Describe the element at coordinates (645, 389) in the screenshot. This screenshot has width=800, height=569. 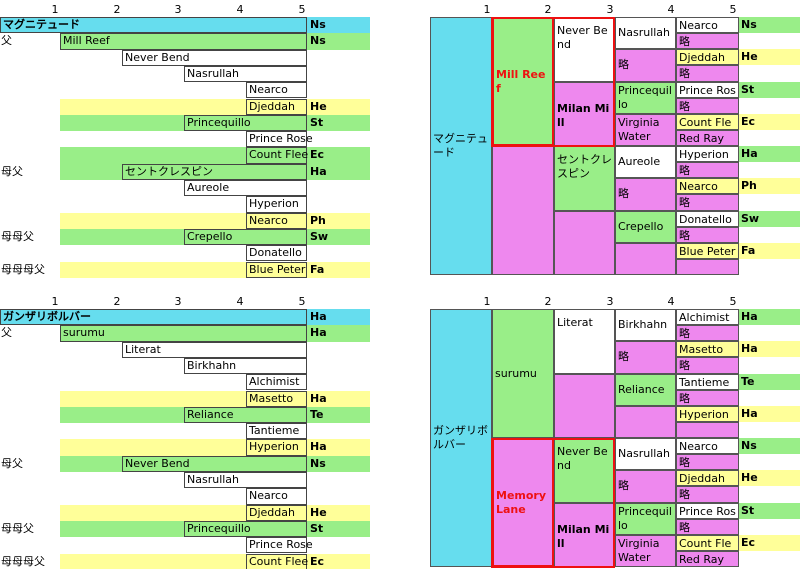
I see `bottom-tree-horse: Reliance` at that location.